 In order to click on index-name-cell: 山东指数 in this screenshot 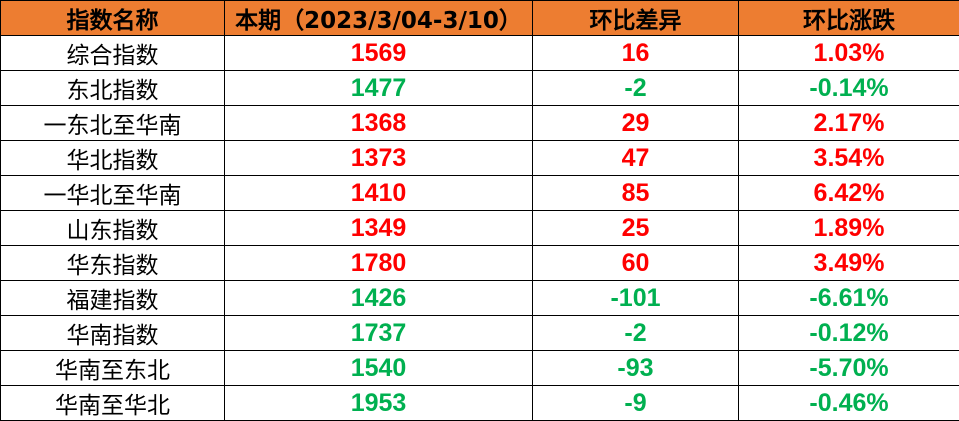, I will do `click(113, 228)`.